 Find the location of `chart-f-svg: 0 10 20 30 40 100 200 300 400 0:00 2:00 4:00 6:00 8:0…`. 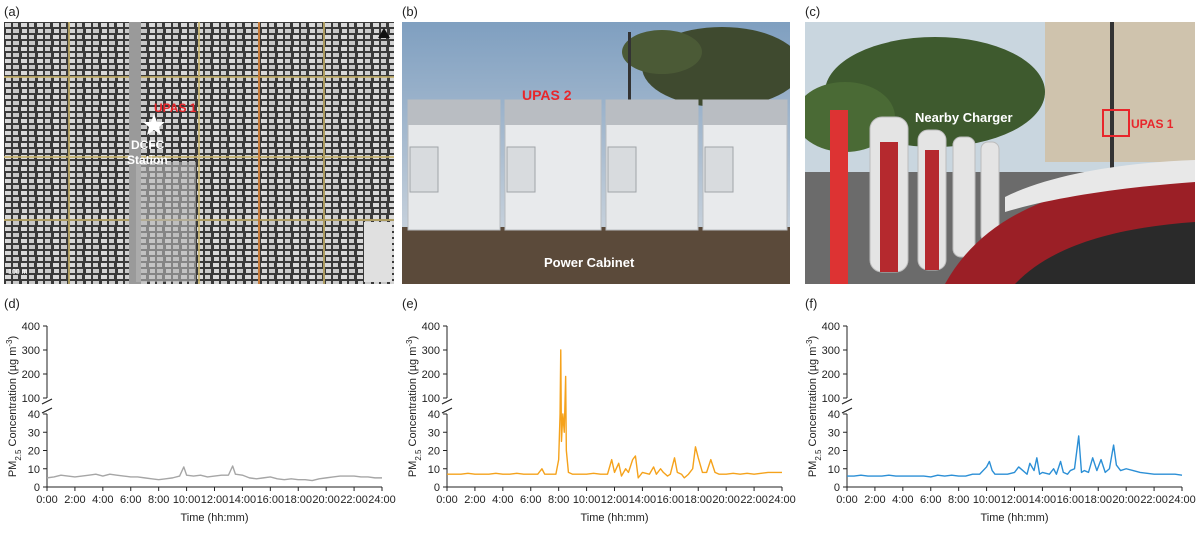

chart-f-svg: 0 10 20 30 40 100 200 300 400 0:00 2:00 4:00 6:00 8:0… is located at coordinates (1000, 422).